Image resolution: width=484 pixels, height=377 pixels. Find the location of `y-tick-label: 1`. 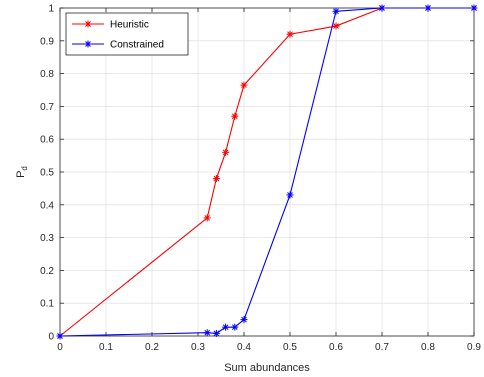

y-tick-label: 1 is located at coordinates (51, 9).